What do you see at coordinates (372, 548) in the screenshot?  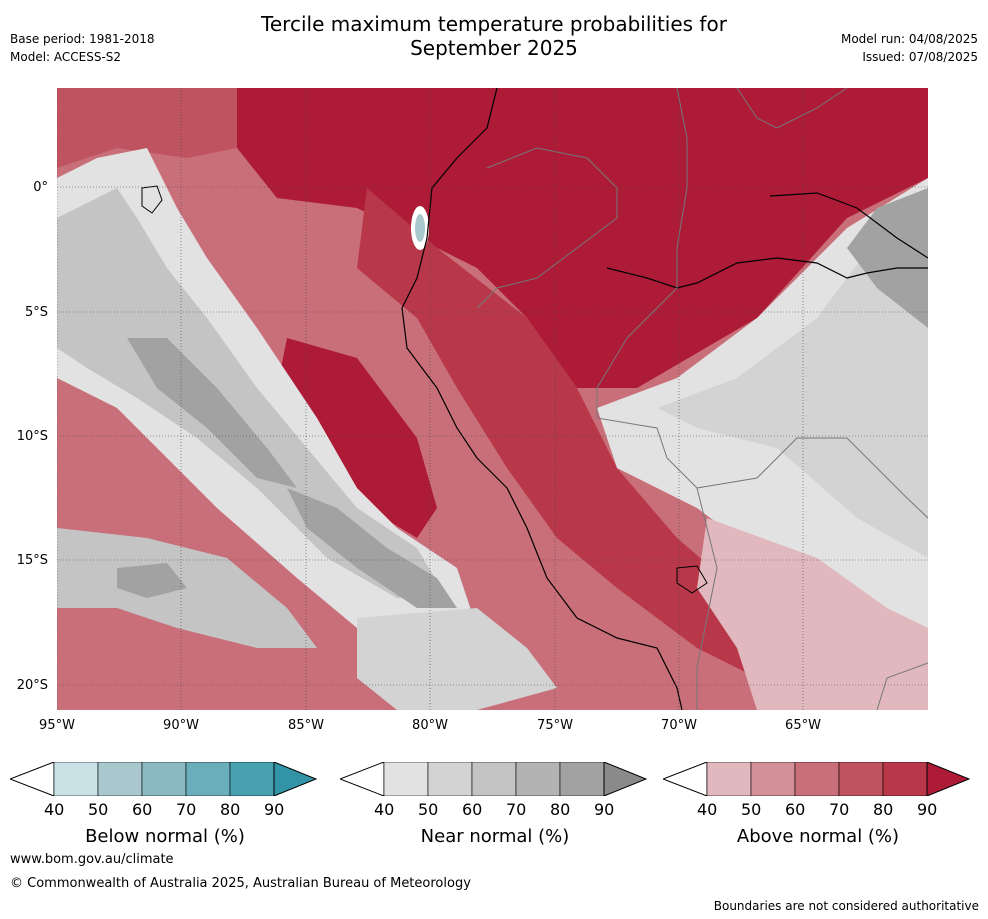 I see `near-80-southwest-core` at bounding box center [372, 548].